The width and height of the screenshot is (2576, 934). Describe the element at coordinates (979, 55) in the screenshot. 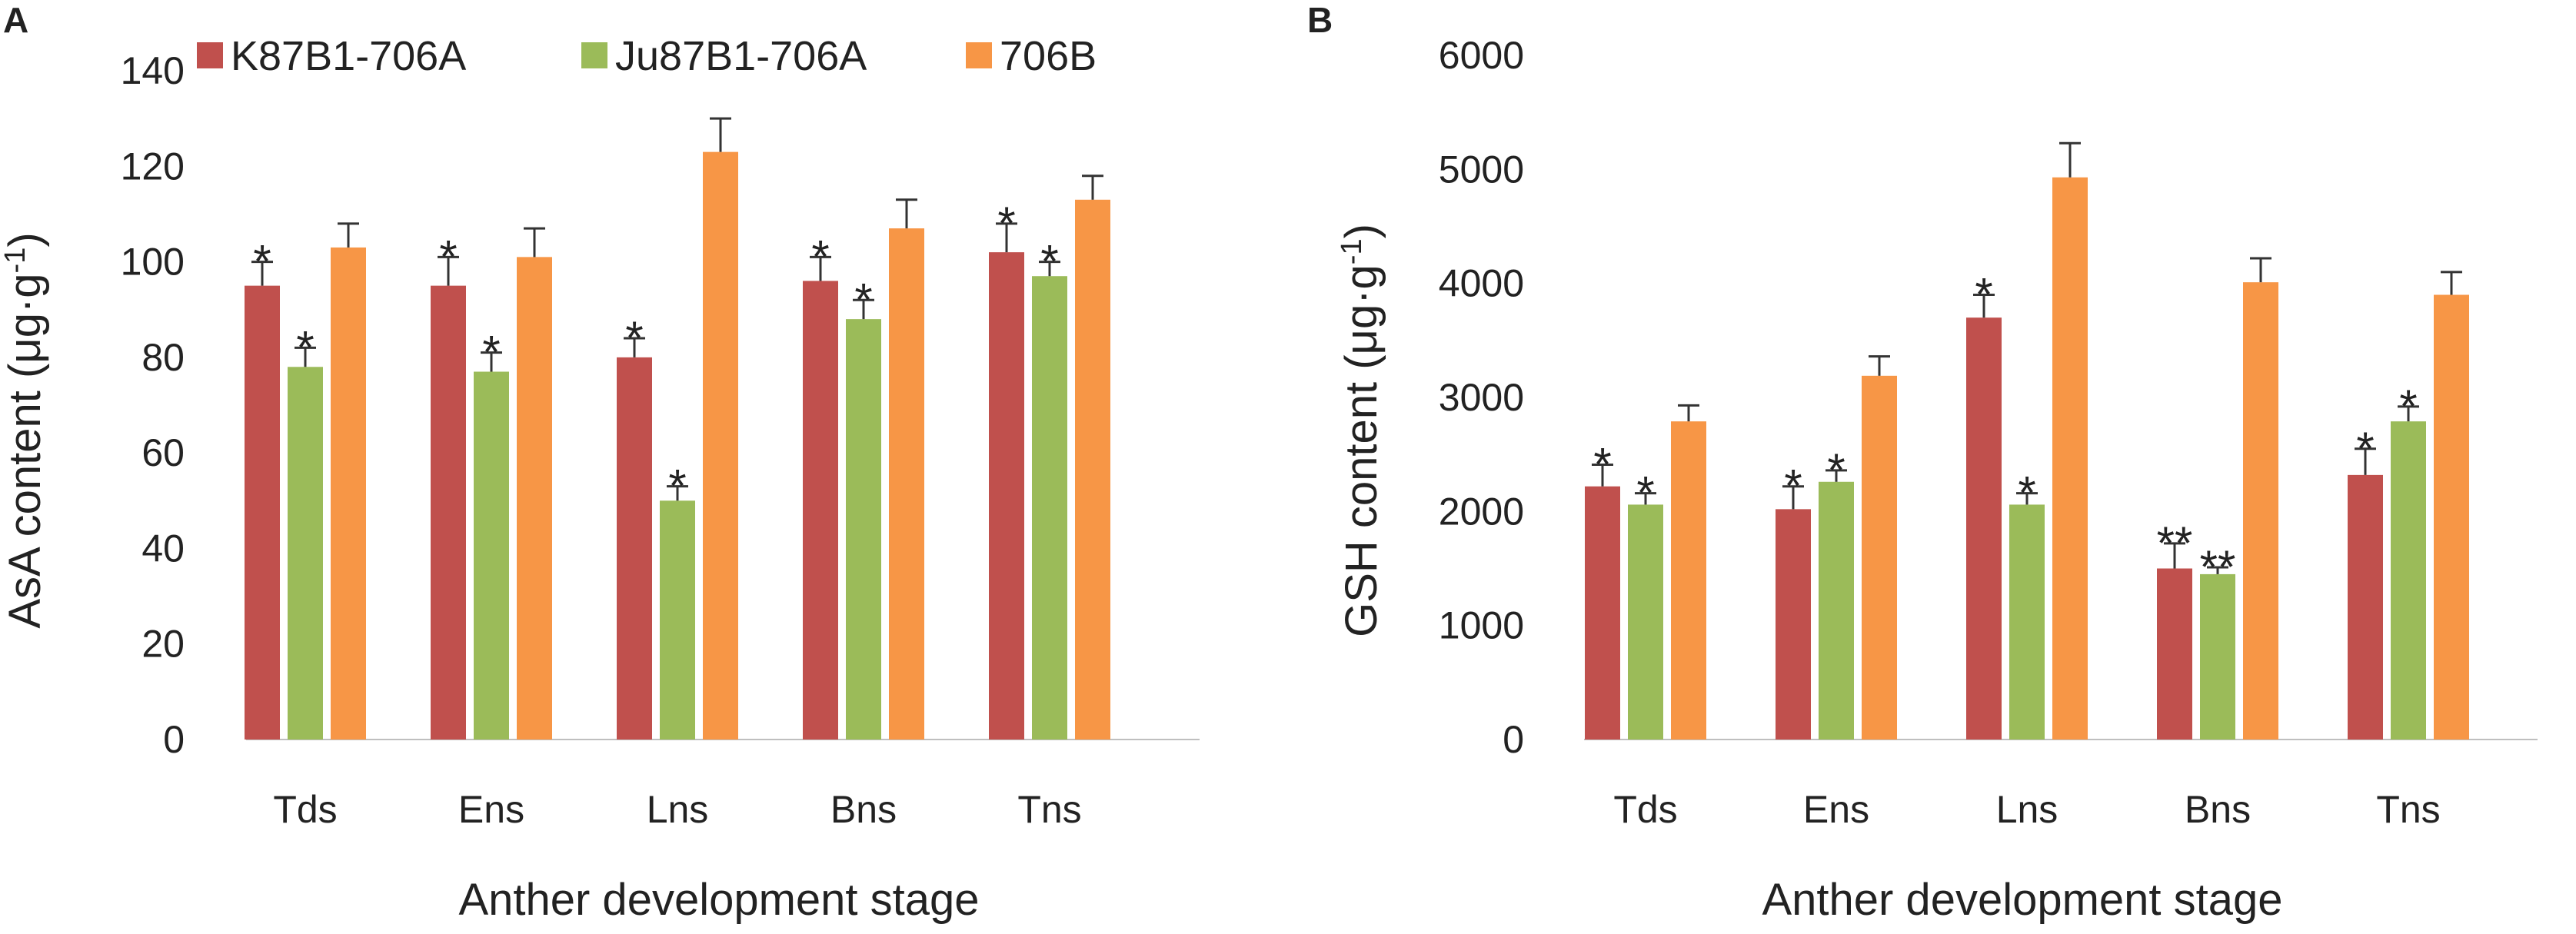

I see `legend-swatch-706b` at that location.